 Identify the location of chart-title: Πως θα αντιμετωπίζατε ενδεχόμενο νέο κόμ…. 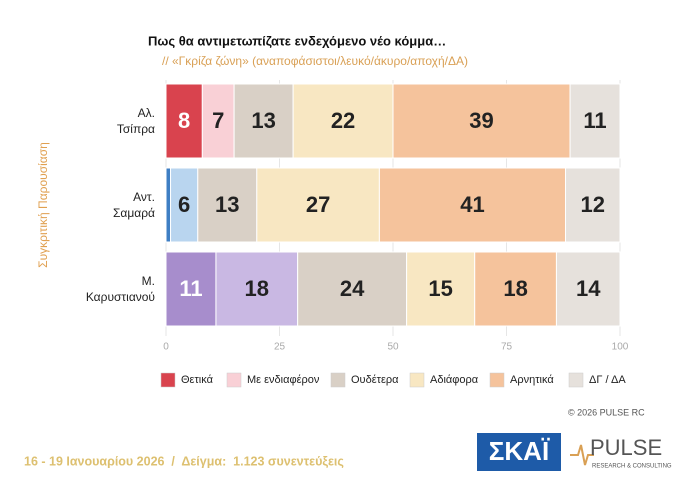
(297, 40).